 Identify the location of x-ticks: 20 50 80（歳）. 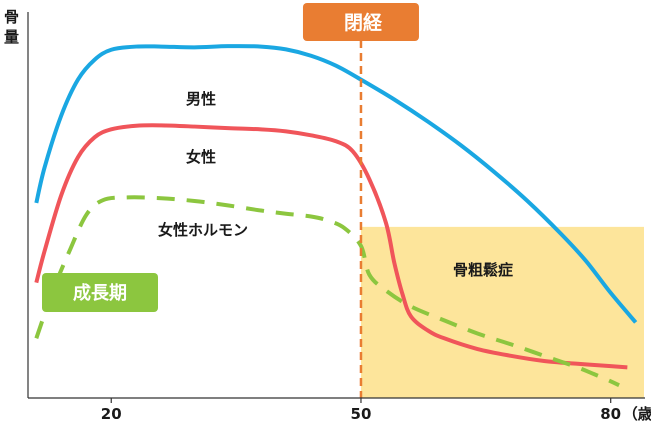
(376, 410).